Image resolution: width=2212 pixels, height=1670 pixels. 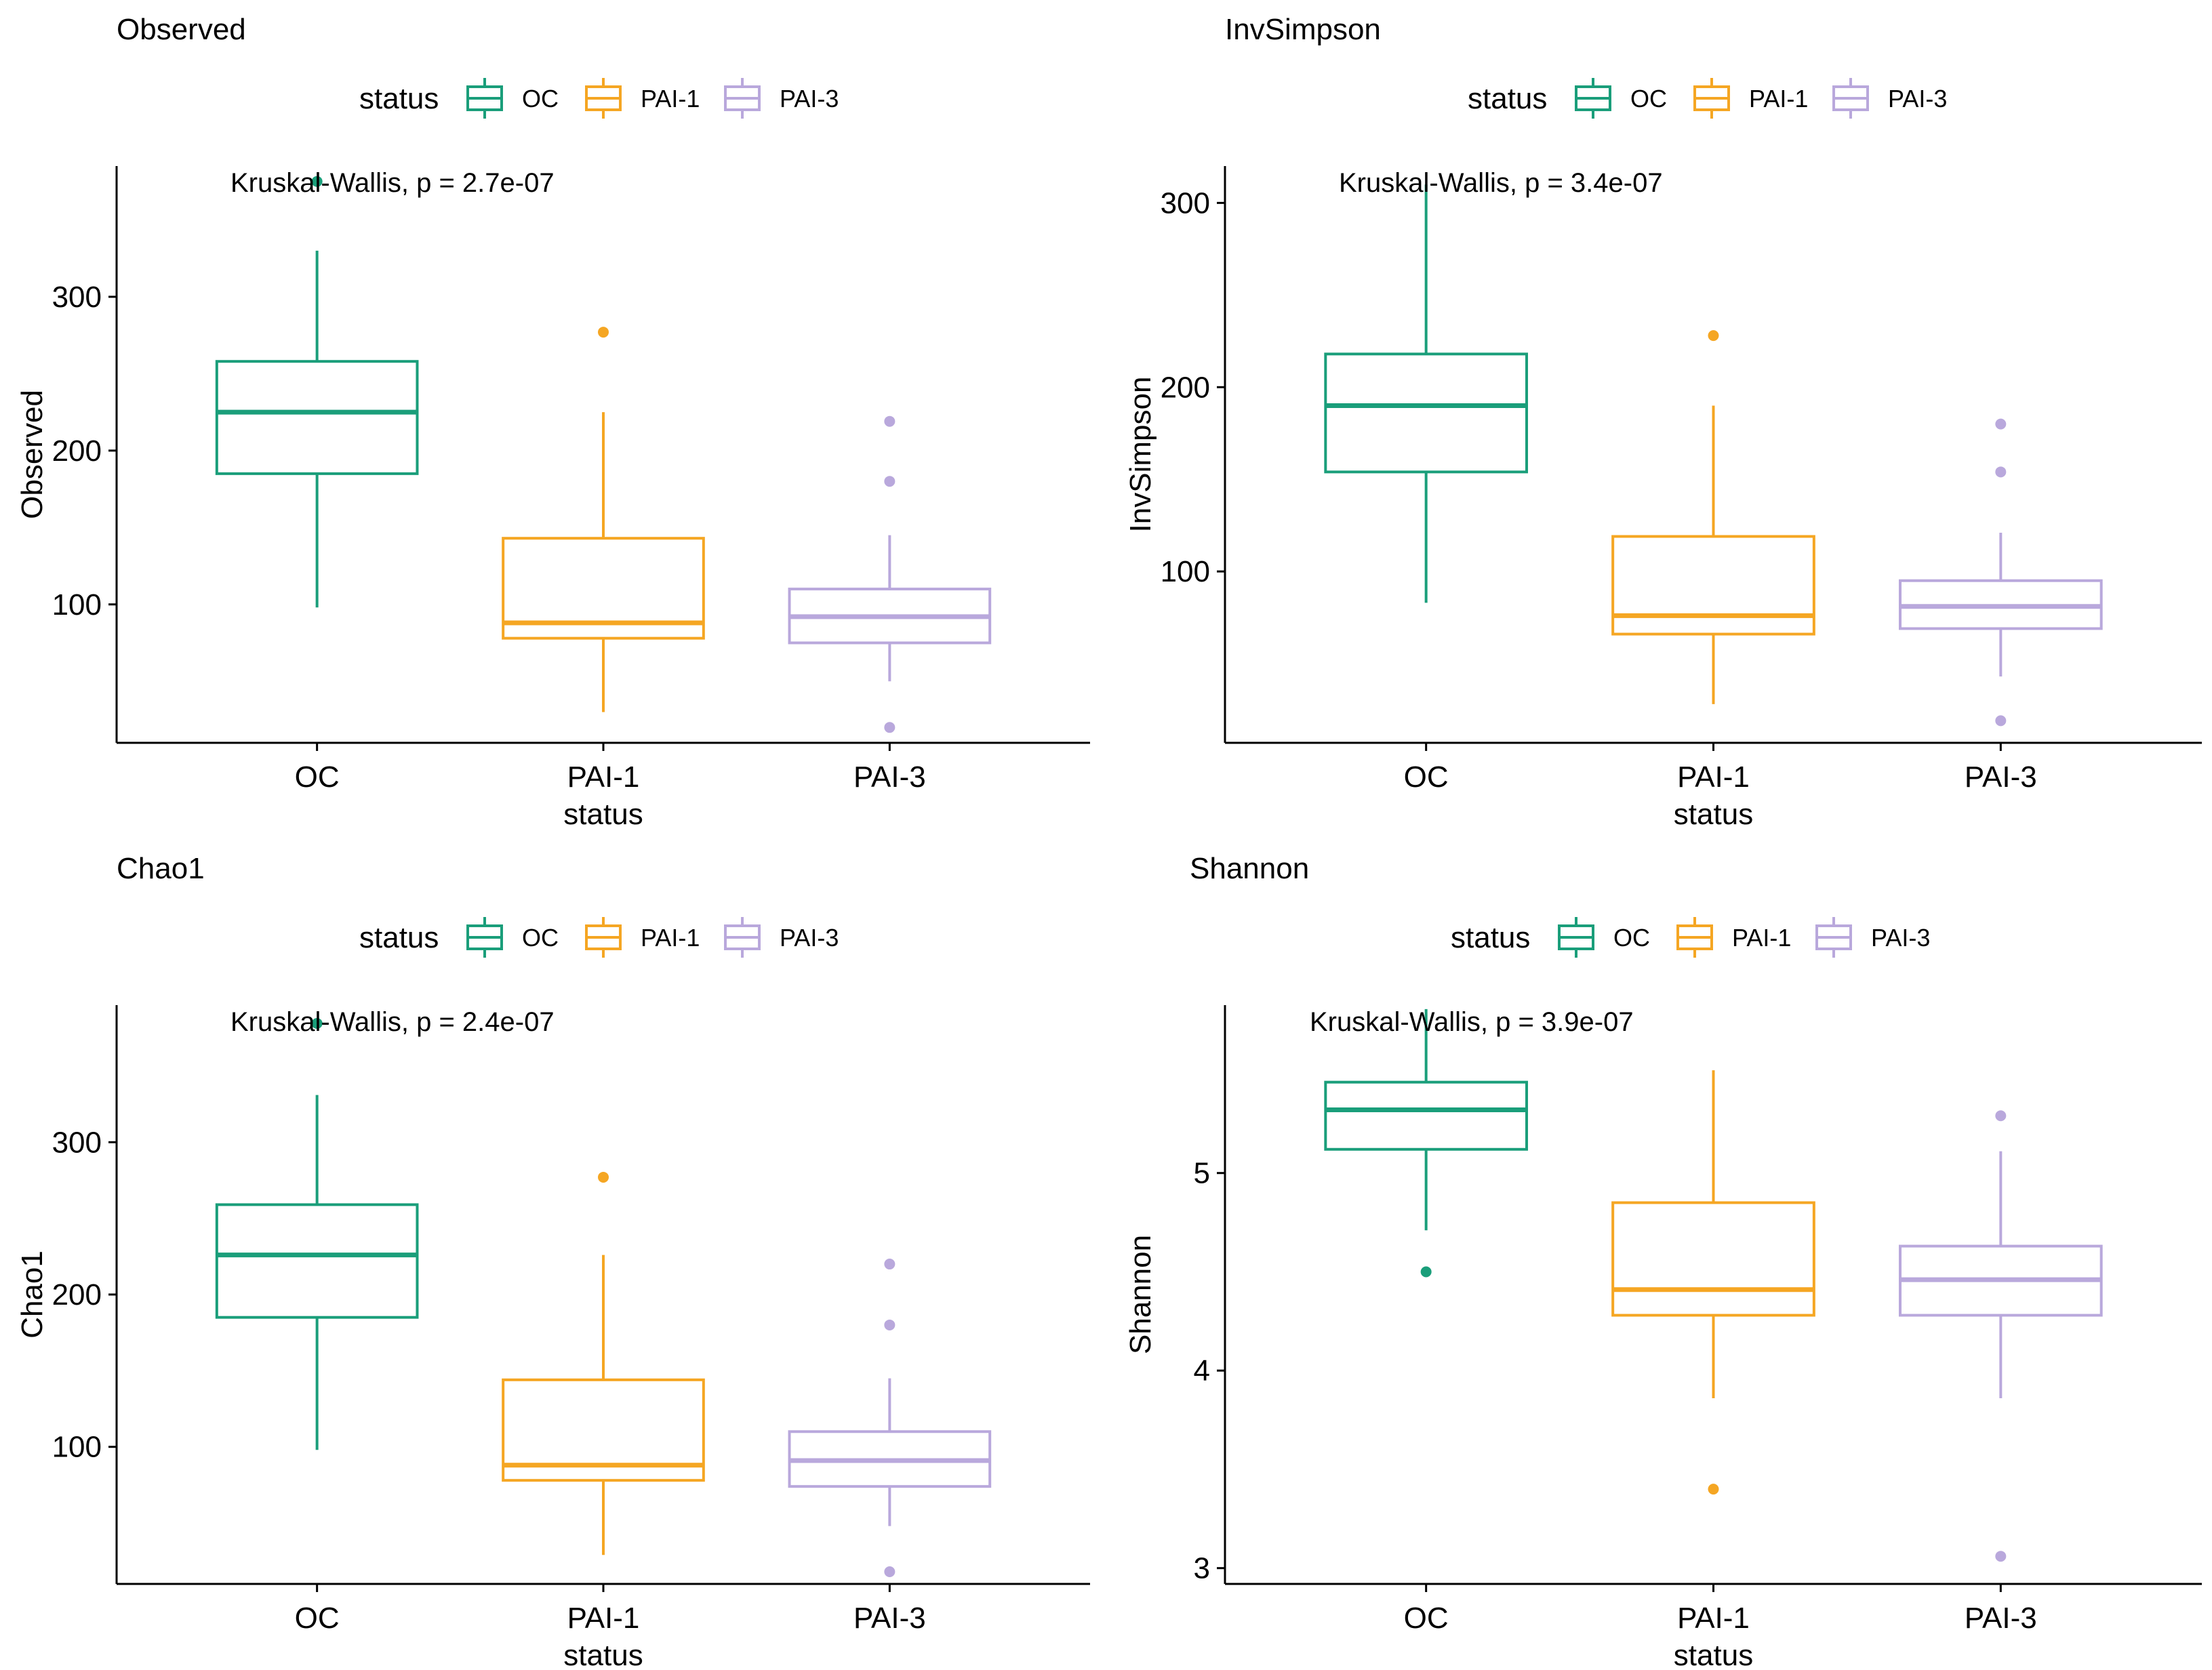 I want to click on chart-title: Shannon, so click(x=1249, y=868).